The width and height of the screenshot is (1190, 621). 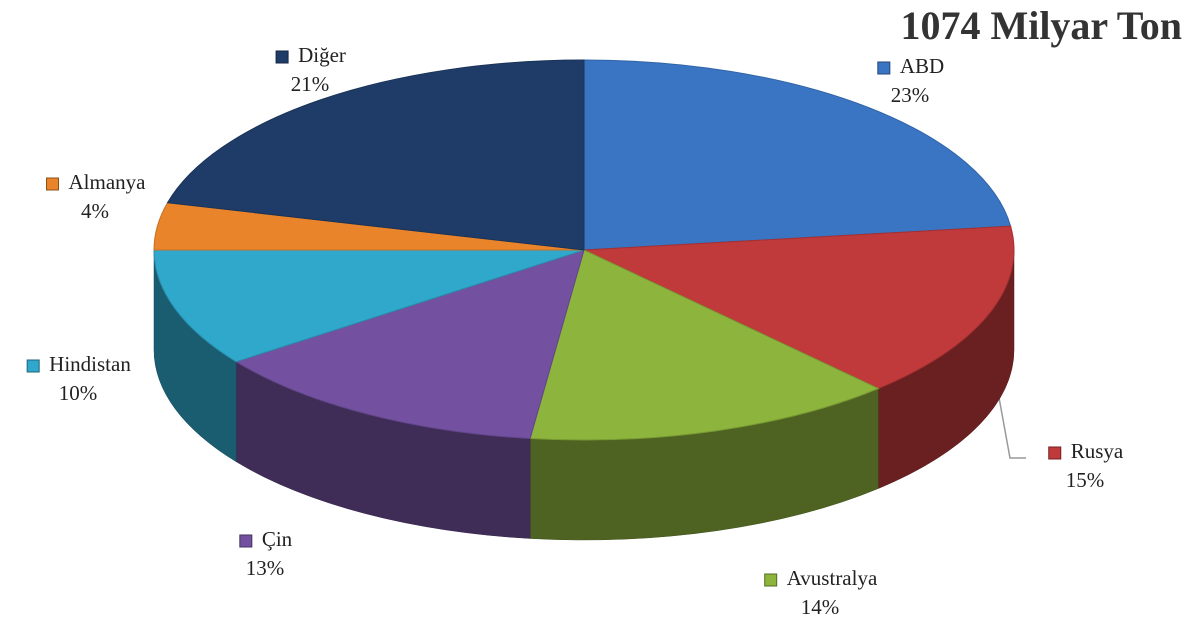 I want to click on data-label: 23%, so click(x=910, y=95).